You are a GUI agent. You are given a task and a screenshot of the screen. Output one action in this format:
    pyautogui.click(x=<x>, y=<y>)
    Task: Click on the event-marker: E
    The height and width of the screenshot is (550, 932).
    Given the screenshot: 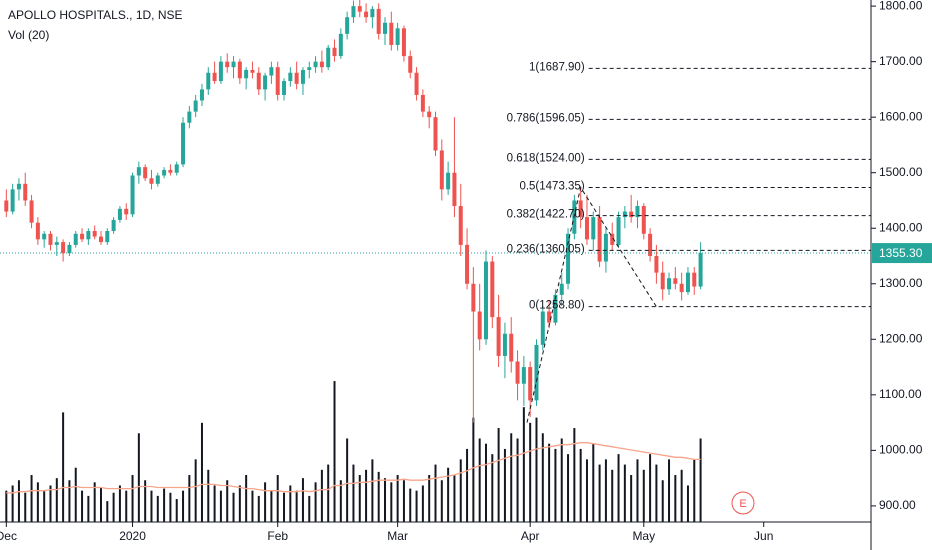 What is the action you would take?
    pyautogui.click(x=742, y=504)
    